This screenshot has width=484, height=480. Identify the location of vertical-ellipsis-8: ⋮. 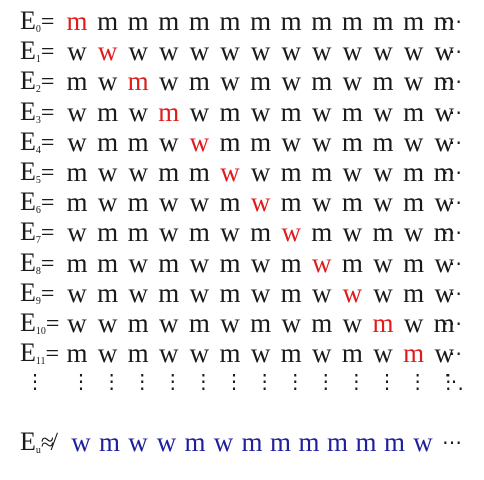
(295, 382).